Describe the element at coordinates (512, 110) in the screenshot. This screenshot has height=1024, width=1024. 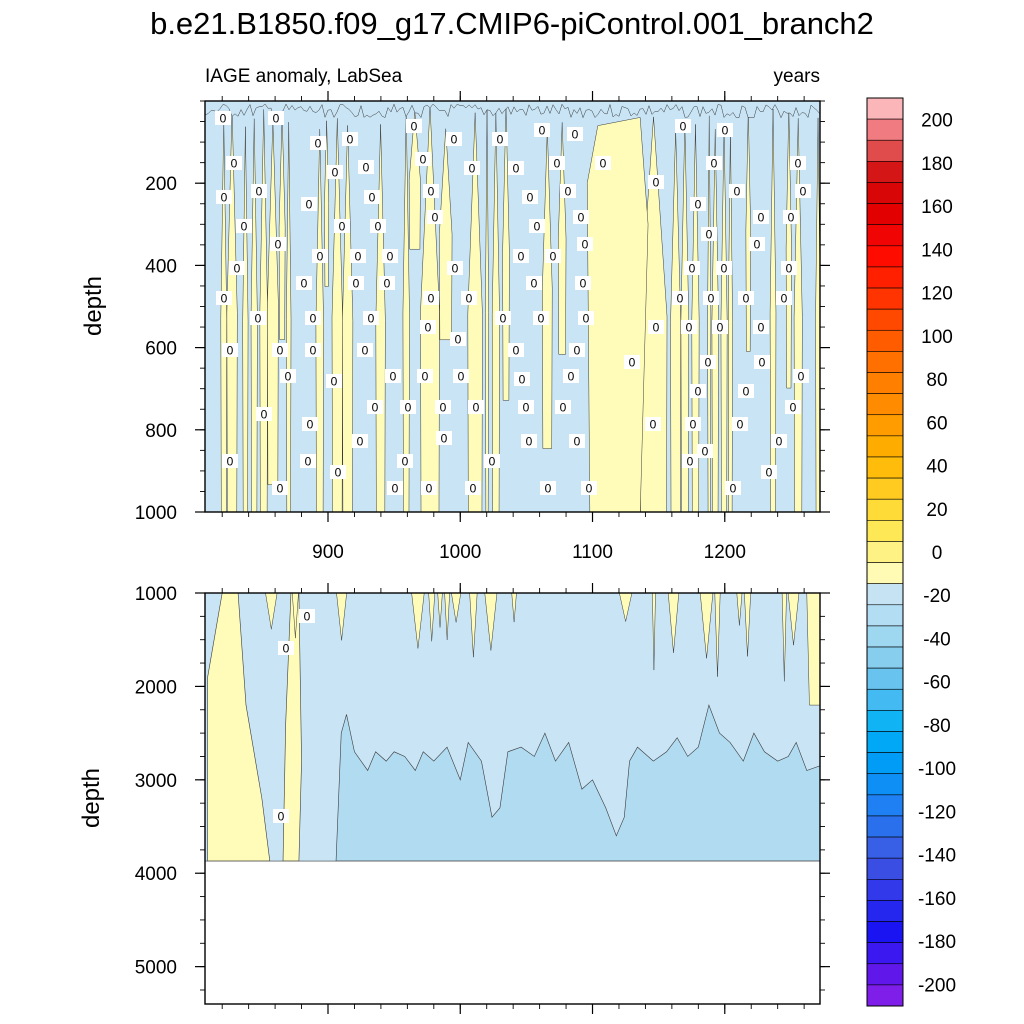
I see `surface-negative-strip` at that location.